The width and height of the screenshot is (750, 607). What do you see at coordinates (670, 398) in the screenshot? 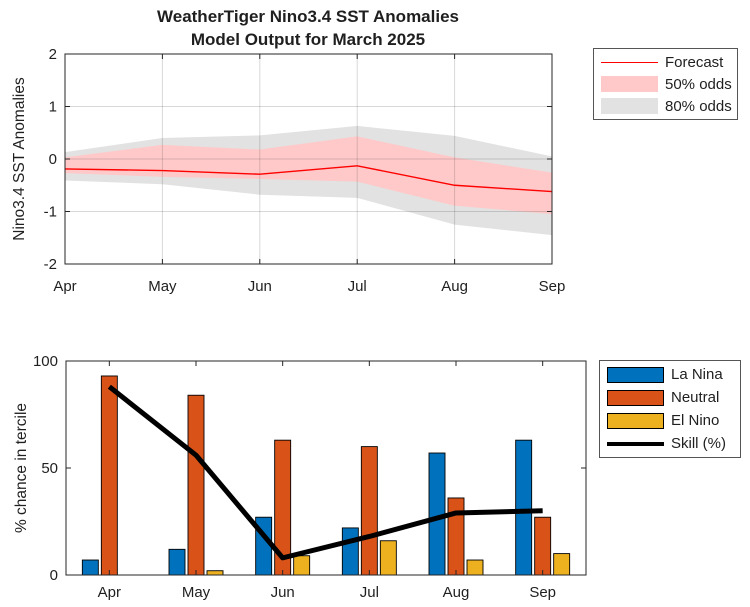
I see `legend-item-neutral: Neutral` at bounding box center [670, 398].